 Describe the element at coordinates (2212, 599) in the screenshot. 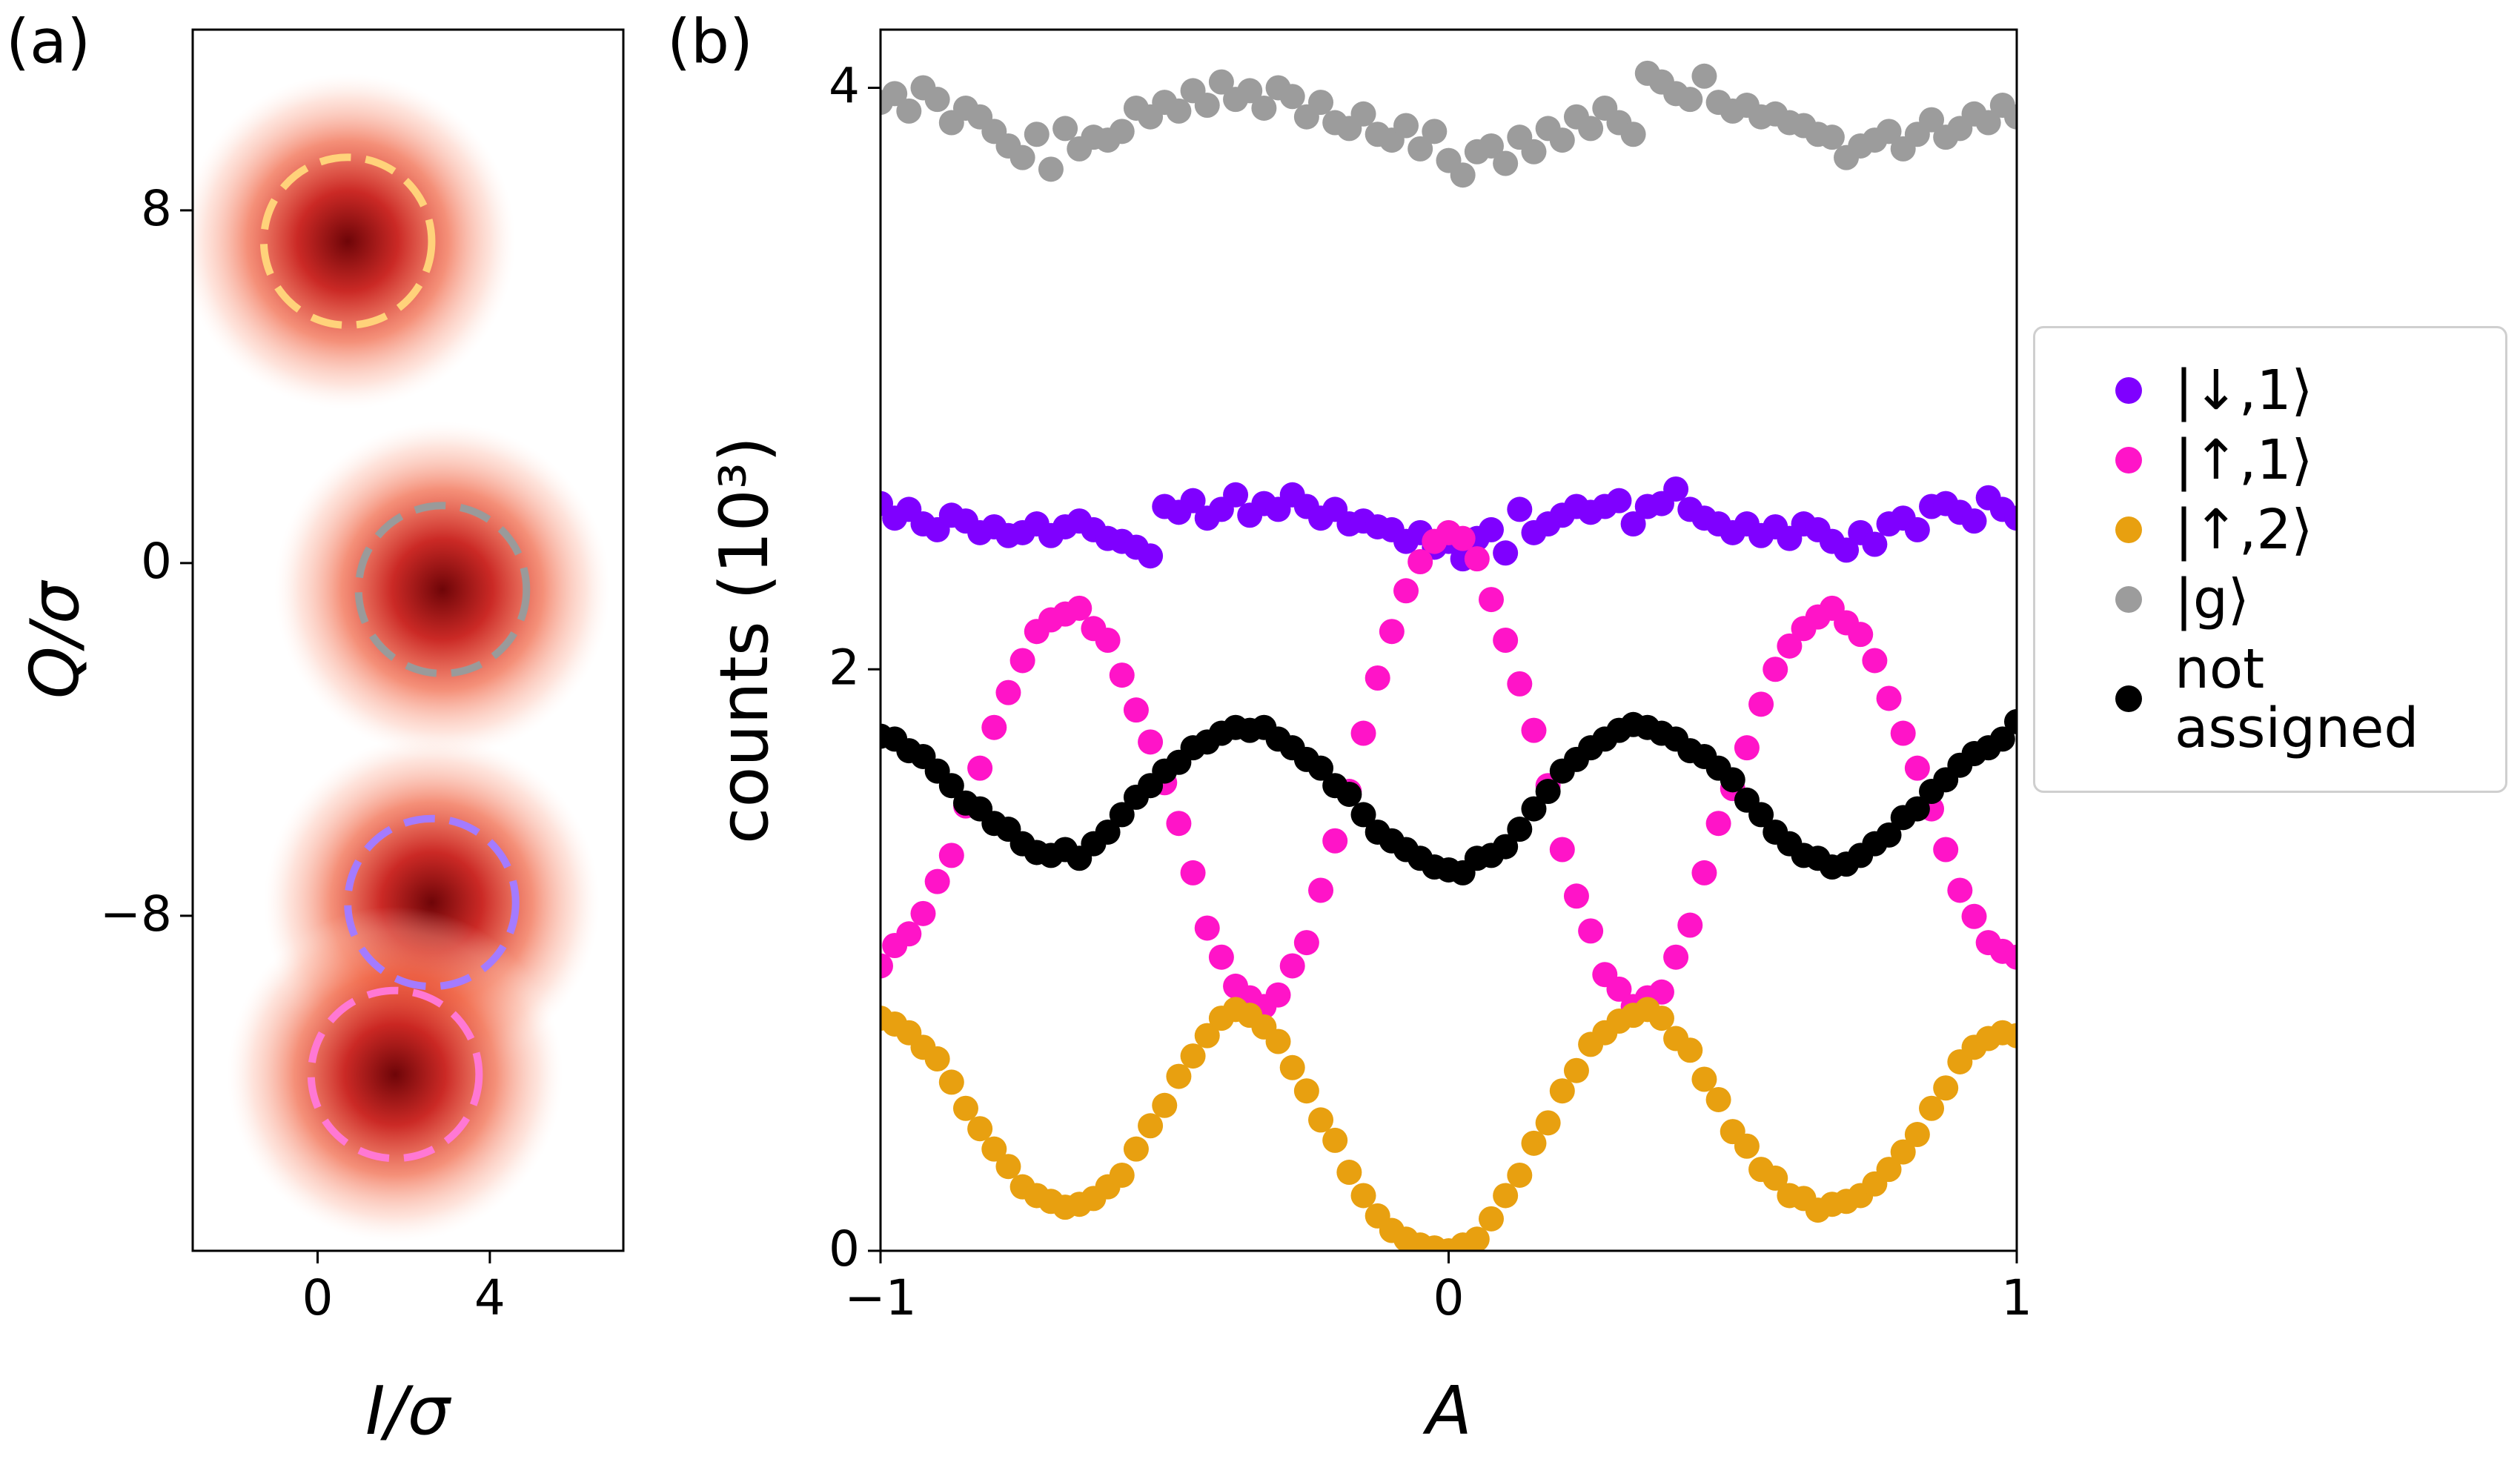

I see `legend-label: |g⟩` at that location.